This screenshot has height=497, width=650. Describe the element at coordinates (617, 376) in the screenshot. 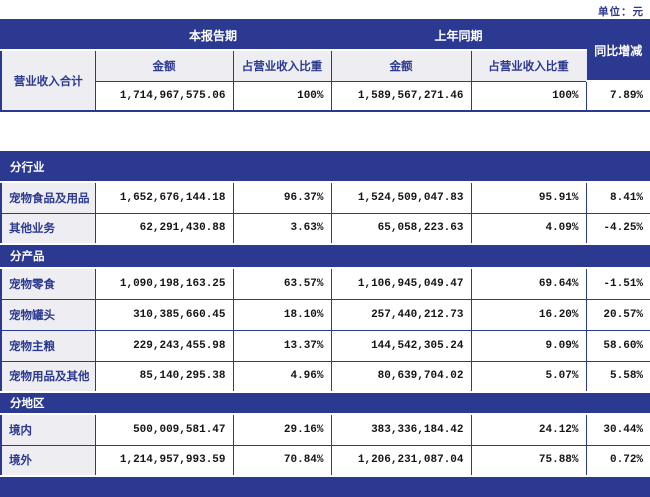

I see `yoy-cell: 5.58%` at that location.